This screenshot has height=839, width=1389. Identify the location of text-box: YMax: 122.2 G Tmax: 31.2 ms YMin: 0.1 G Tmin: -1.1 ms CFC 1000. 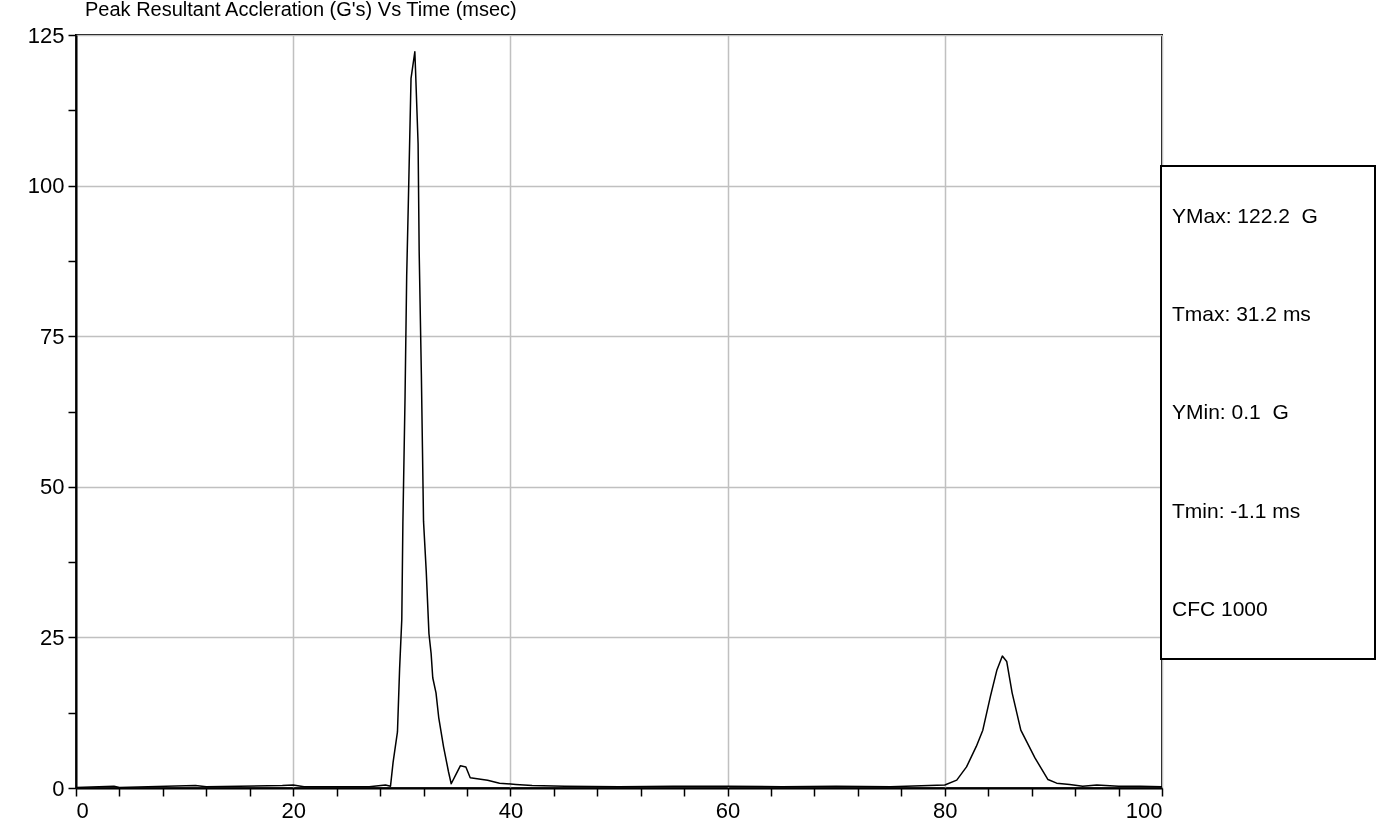
(1268, 412).